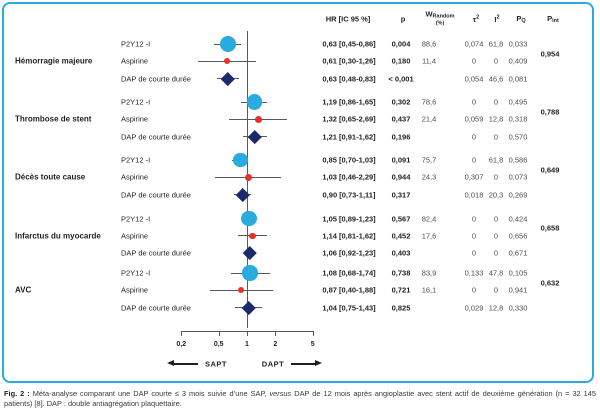  What do you see at coordinates (429, 236) in the screenshot?
I see `weight-value: 17,6` at bounding box center [429, 236].